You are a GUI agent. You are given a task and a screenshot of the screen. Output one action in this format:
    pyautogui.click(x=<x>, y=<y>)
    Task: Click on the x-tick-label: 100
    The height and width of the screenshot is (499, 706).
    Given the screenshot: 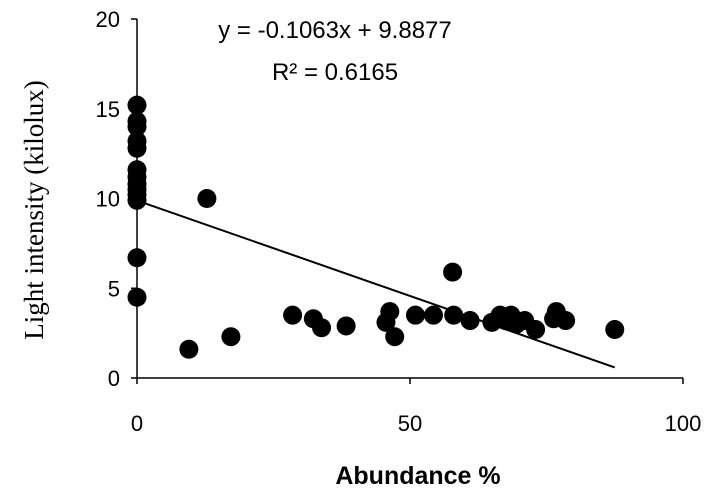 What is the action you would take?
    pyautogui.click(x=683, y=423)
    